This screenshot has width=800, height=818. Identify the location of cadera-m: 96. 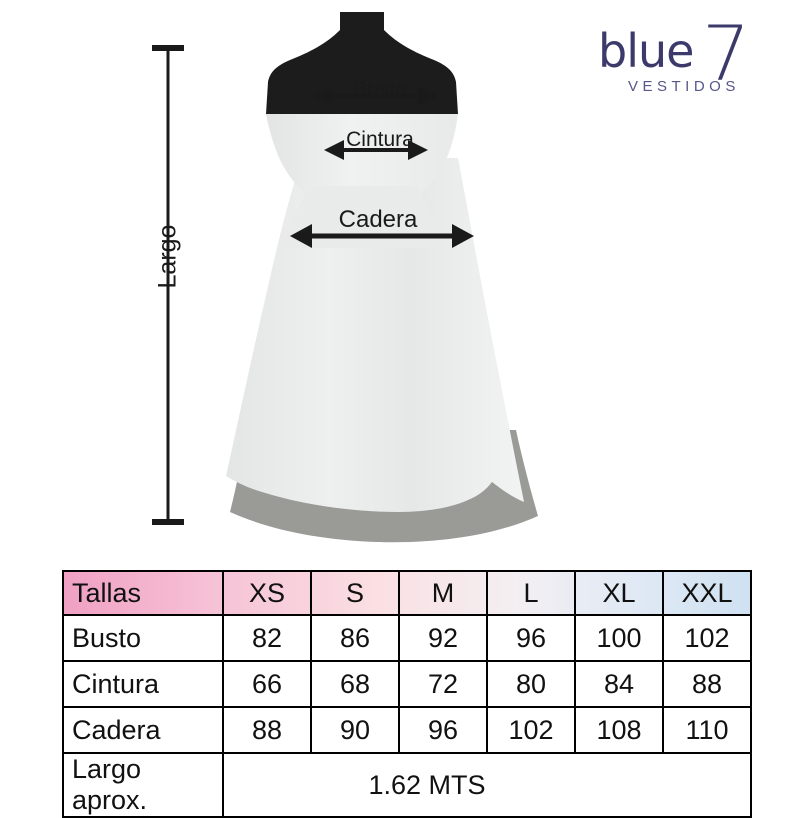
(443, 730).